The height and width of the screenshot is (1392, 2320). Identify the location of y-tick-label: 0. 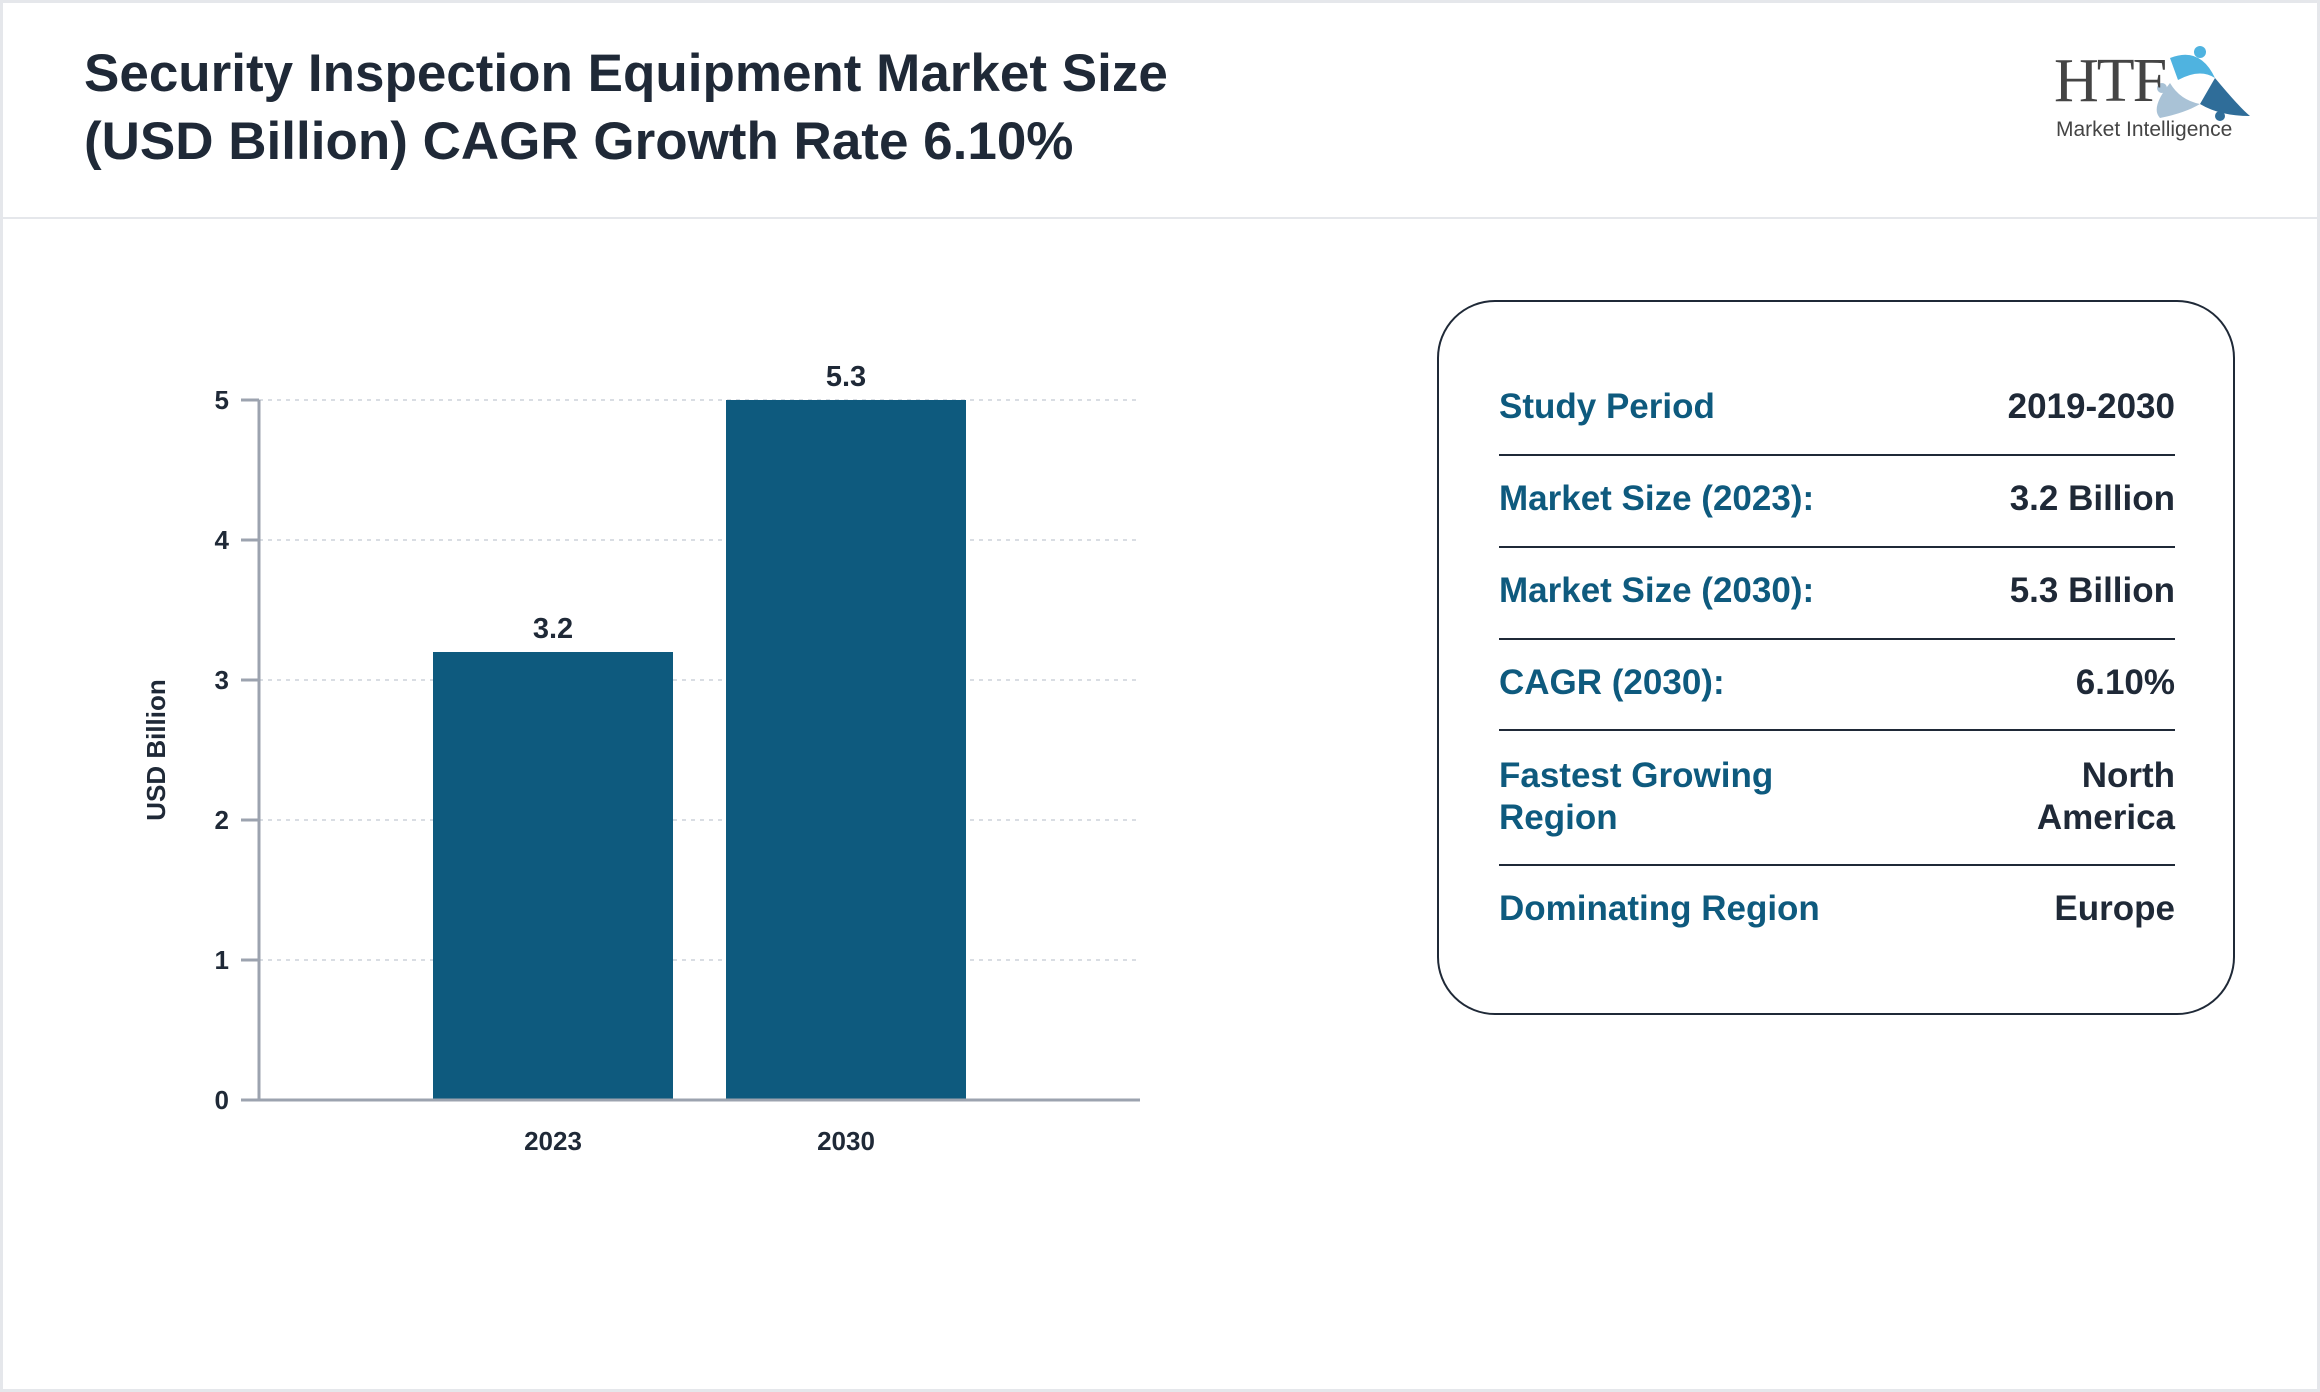
(222, 1100).